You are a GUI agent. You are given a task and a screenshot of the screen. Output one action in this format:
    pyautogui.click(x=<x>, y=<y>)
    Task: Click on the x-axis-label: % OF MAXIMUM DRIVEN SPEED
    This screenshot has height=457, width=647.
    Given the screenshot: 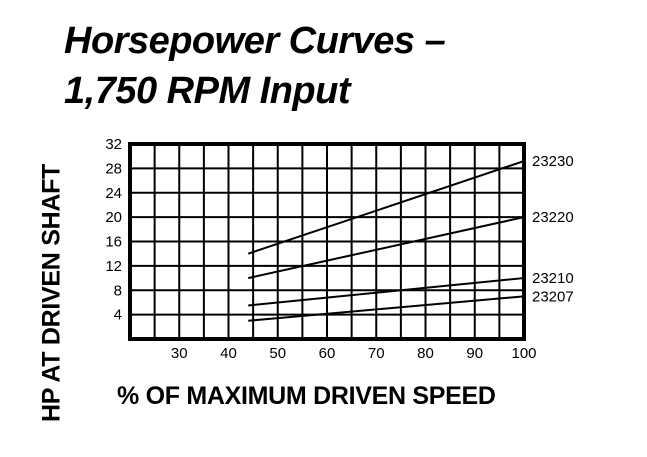 What is the action you would take?
    pyautogui.click(x=306, y=396)
    